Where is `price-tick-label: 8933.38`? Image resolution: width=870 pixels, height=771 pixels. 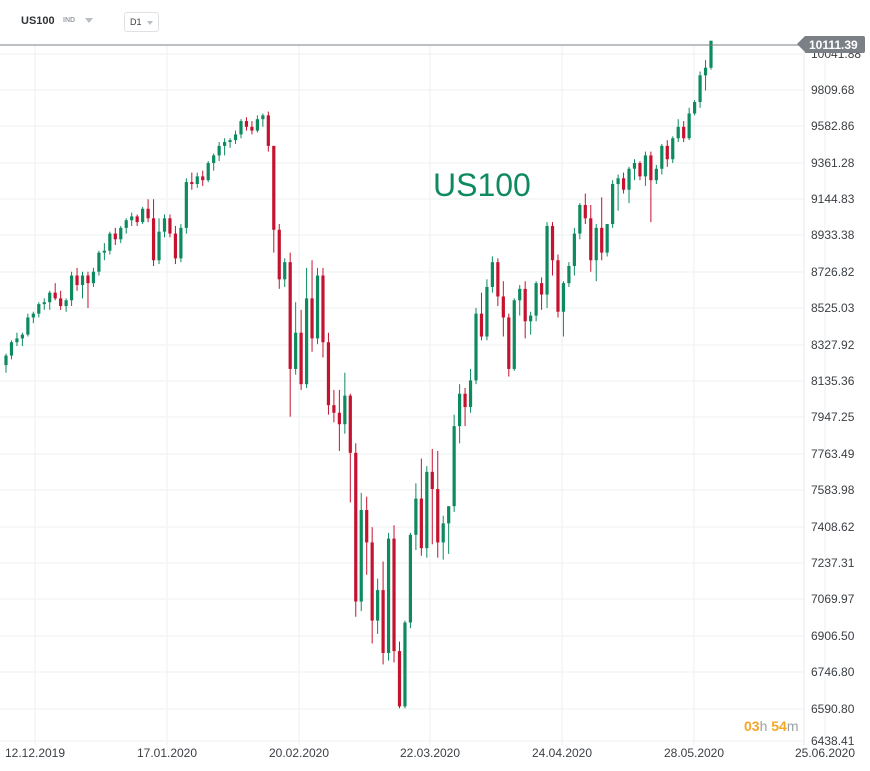
price-tick-label: 8933.38 is located at coordinates (833, 235).